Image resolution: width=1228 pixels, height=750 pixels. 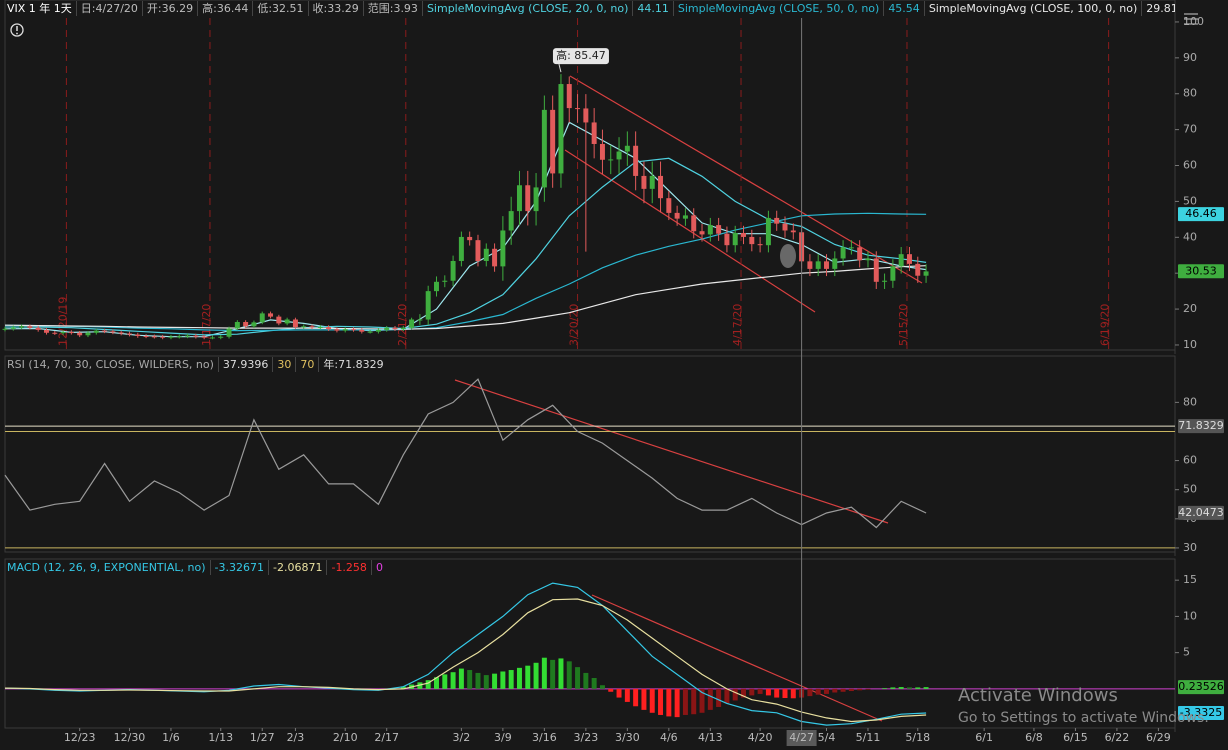 I want to click on annotation-text: 高: 85.47, so click(x=581, y=55).